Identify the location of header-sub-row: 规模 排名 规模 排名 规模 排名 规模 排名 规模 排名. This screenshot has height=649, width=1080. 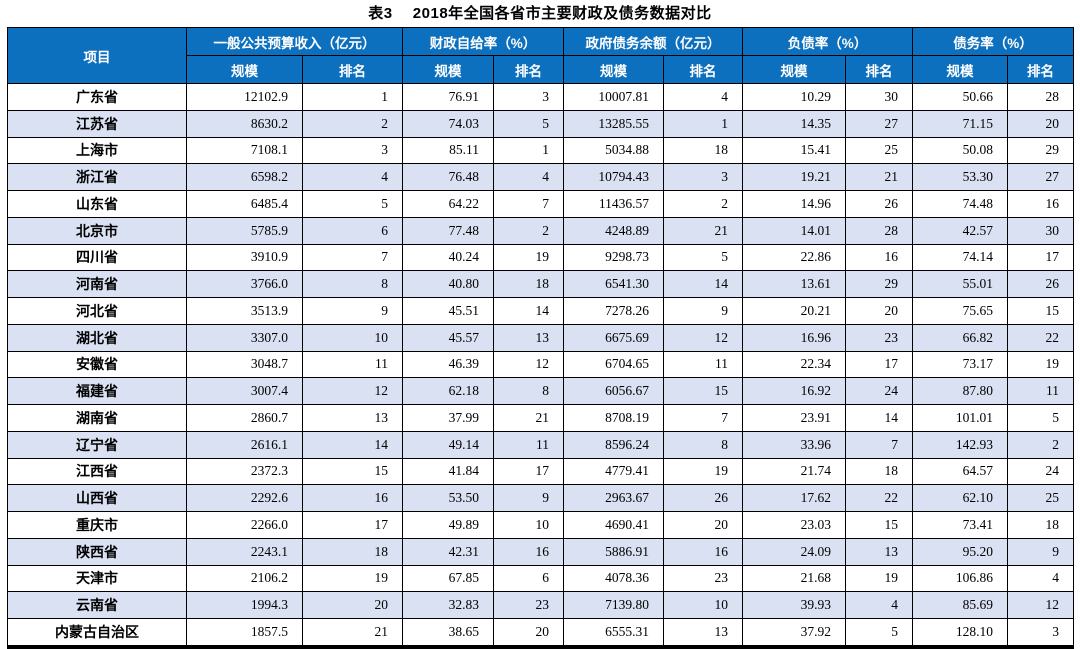
(541, 69).